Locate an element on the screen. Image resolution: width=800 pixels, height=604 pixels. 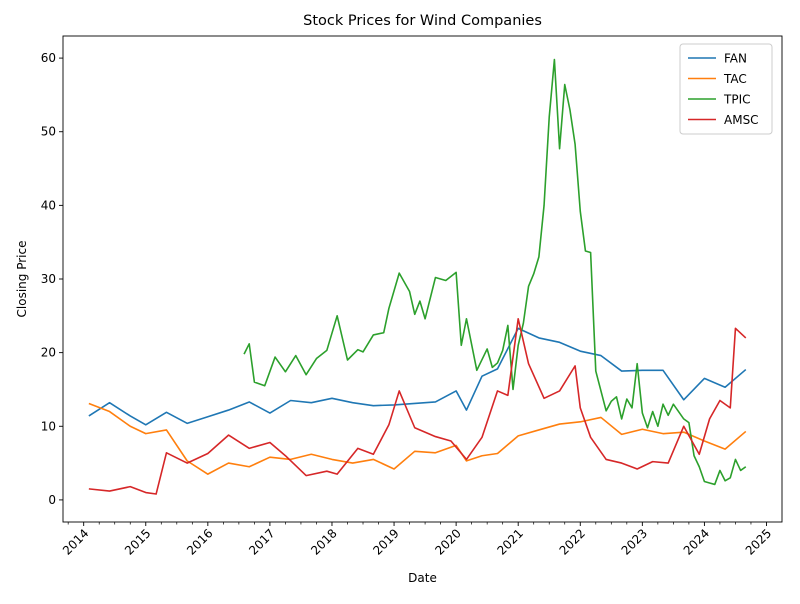
legend-label-tpic: TPIC is located at coordinates (736, 100).